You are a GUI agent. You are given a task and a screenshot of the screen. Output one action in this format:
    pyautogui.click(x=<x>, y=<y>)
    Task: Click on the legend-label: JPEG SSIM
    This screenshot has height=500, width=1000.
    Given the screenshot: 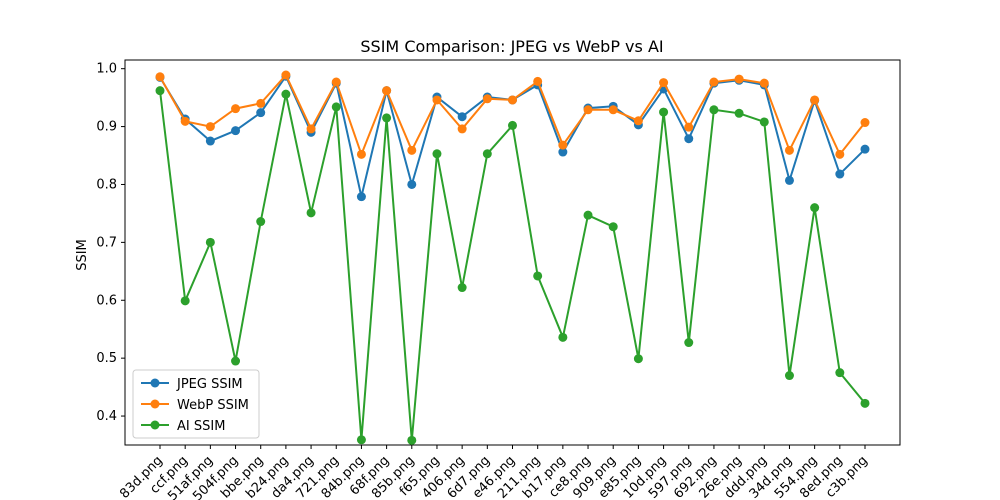 What is the action you would take?
    pyautogui.click(x=209, y=384)
    